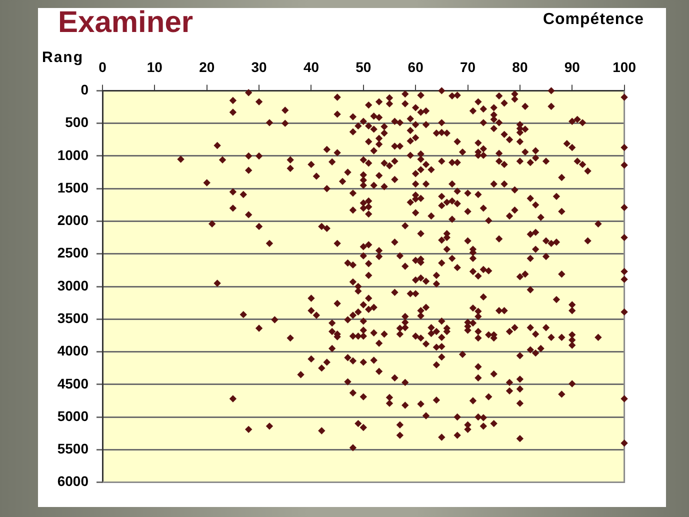 The width and height of the screenshot is (689, 517). I want to click on y-axis-title: Rang, so click(63, 57).